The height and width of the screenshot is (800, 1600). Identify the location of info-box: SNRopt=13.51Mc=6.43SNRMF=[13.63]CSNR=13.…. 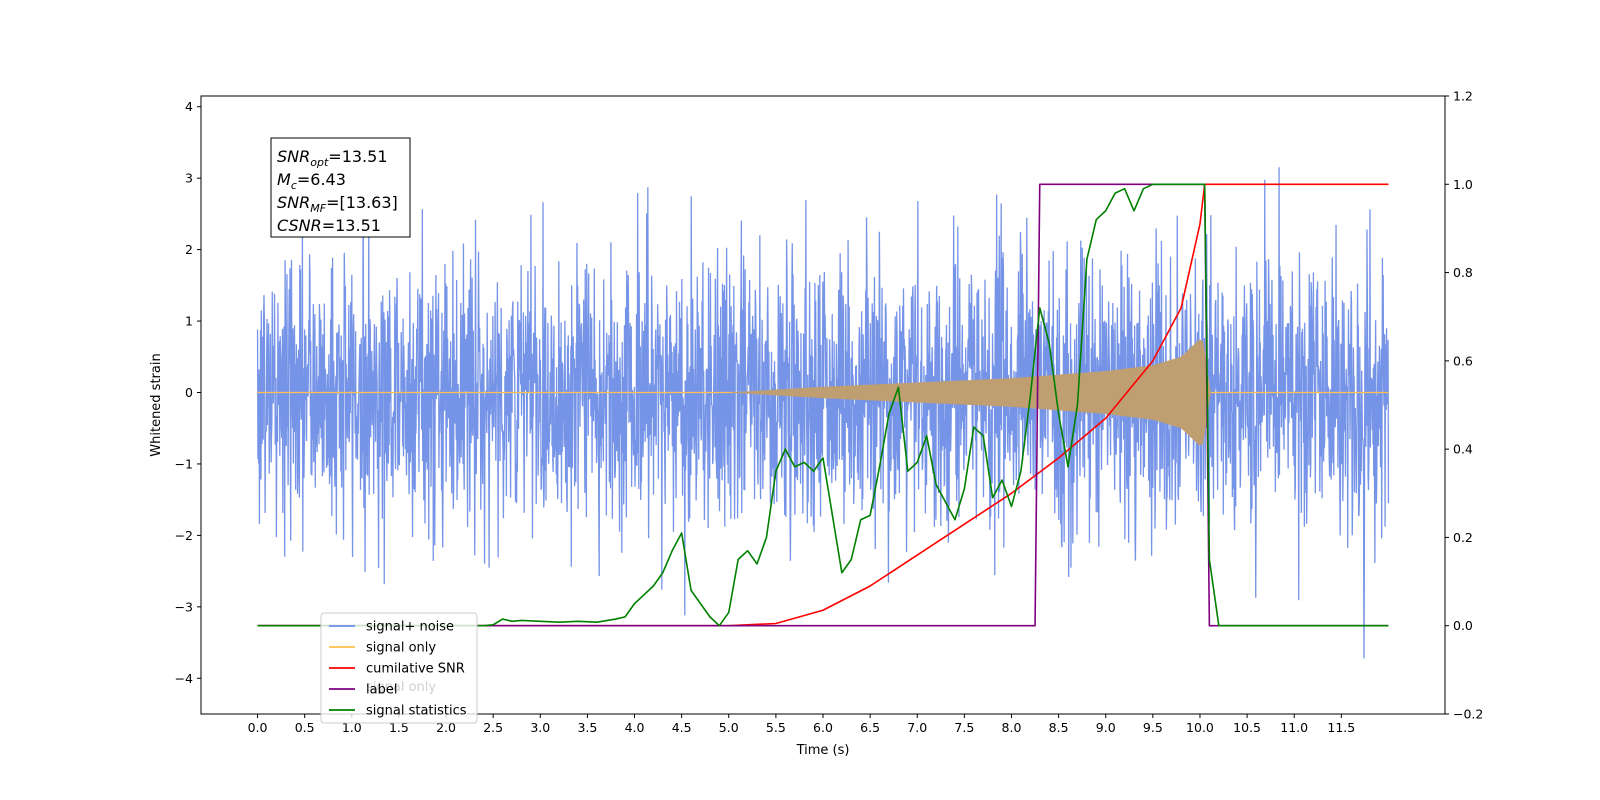
(340, 187).